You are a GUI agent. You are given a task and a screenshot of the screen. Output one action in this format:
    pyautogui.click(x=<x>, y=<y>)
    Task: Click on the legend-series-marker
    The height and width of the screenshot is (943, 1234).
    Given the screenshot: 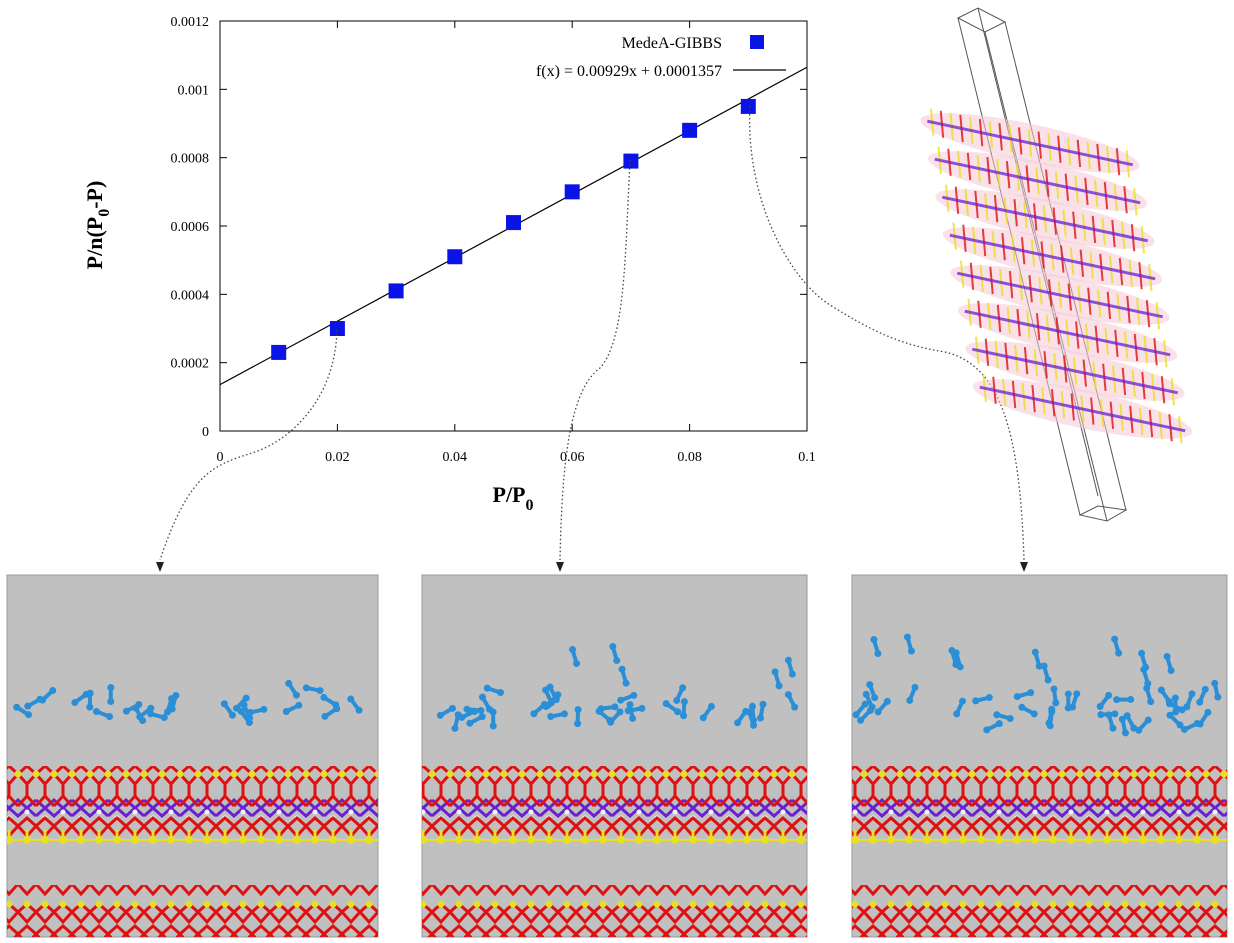 What is the action you would take?
    pyautogui.click(x=757, y=42)
    